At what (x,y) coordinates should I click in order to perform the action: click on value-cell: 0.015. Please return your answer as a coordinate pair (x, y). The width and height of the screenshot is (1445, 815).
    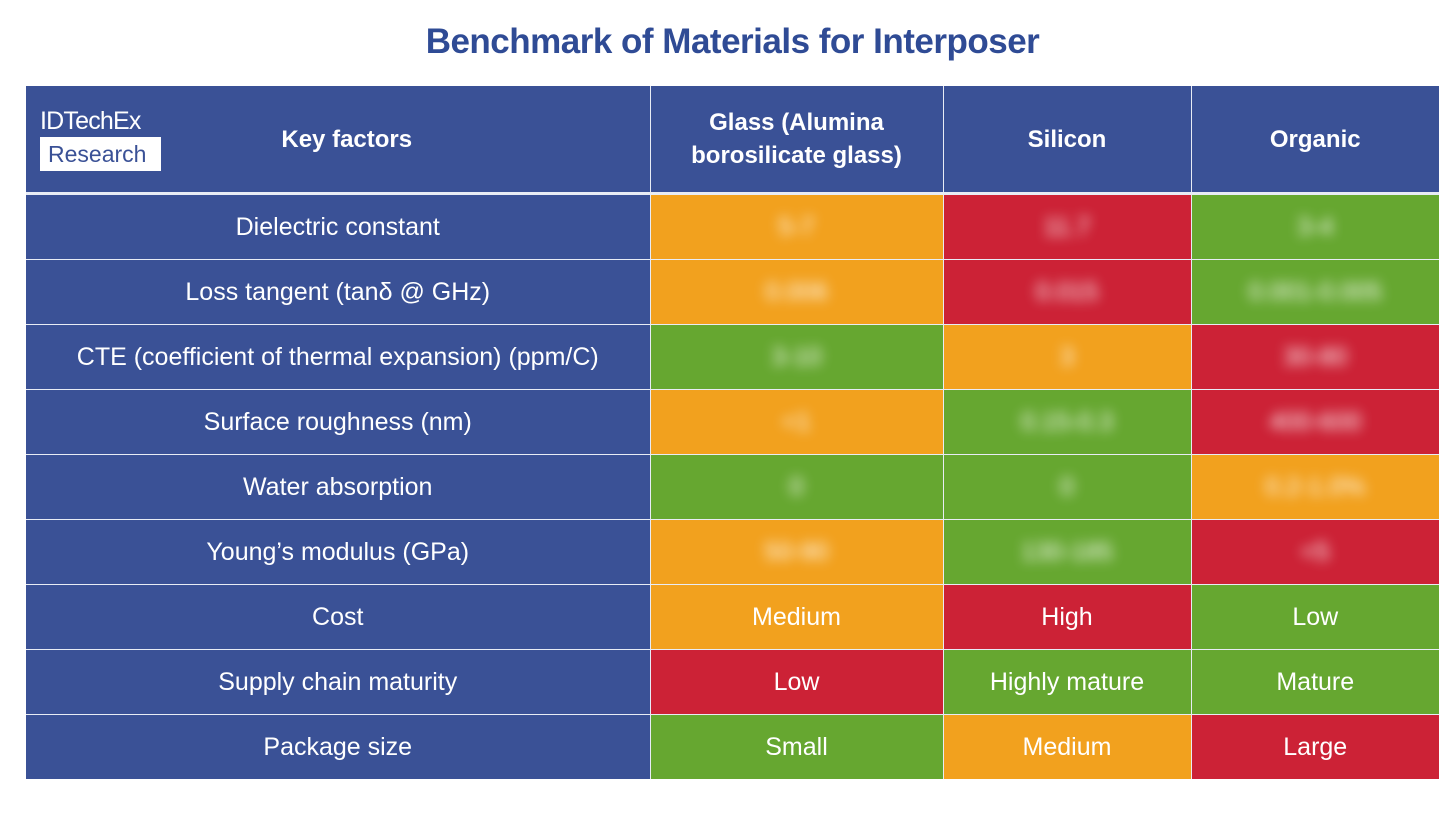
    Looking at the image, I should click on (1066, 292).